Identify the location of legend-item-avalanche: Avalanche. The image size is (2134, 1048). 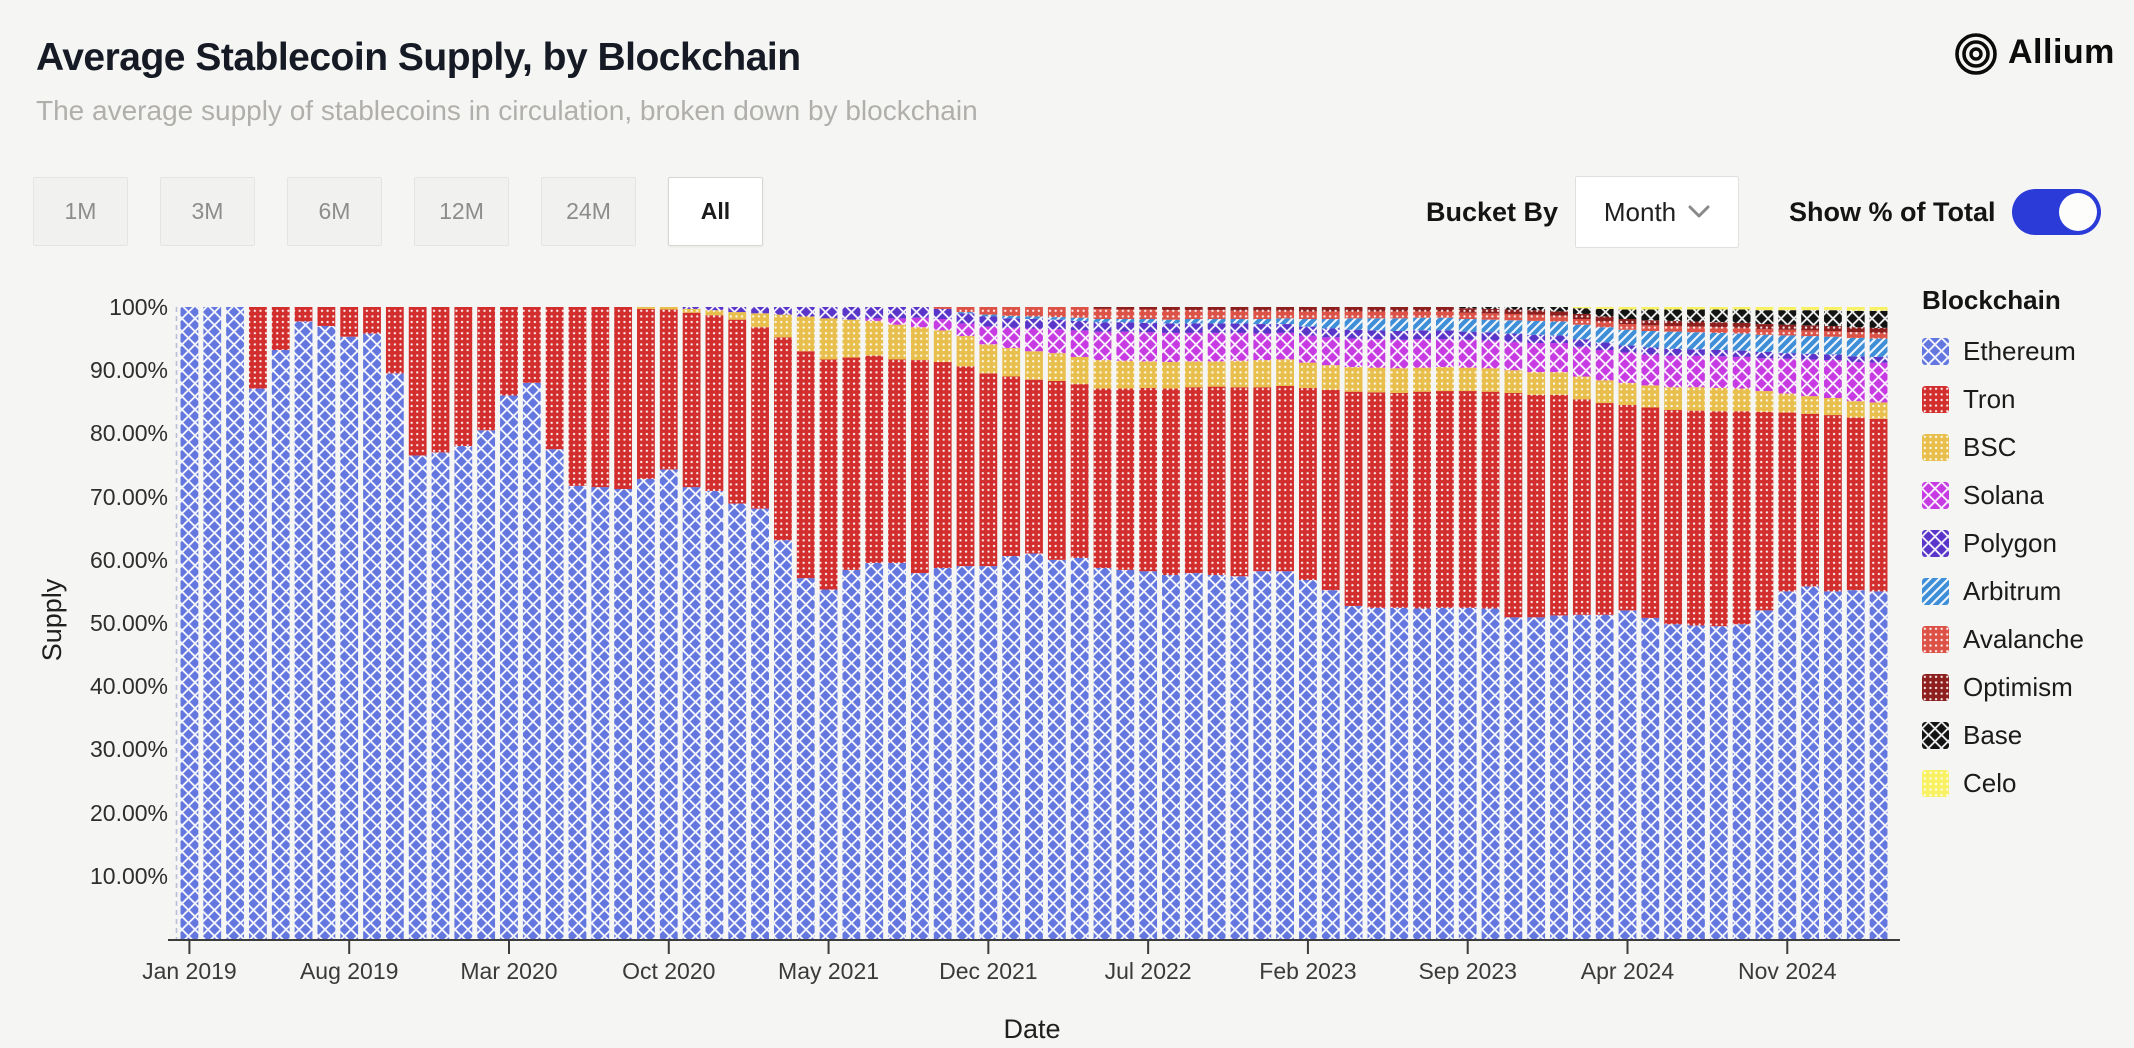
(2003, 639).